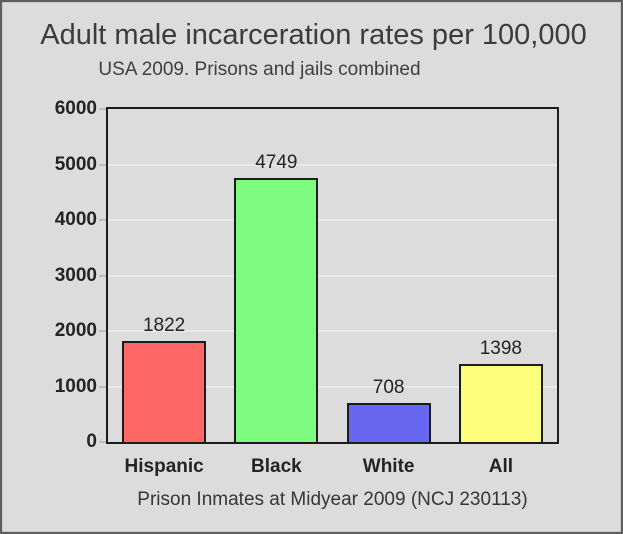 The image size is (623, 534). I want to click on bar-all, so click(501, 403).